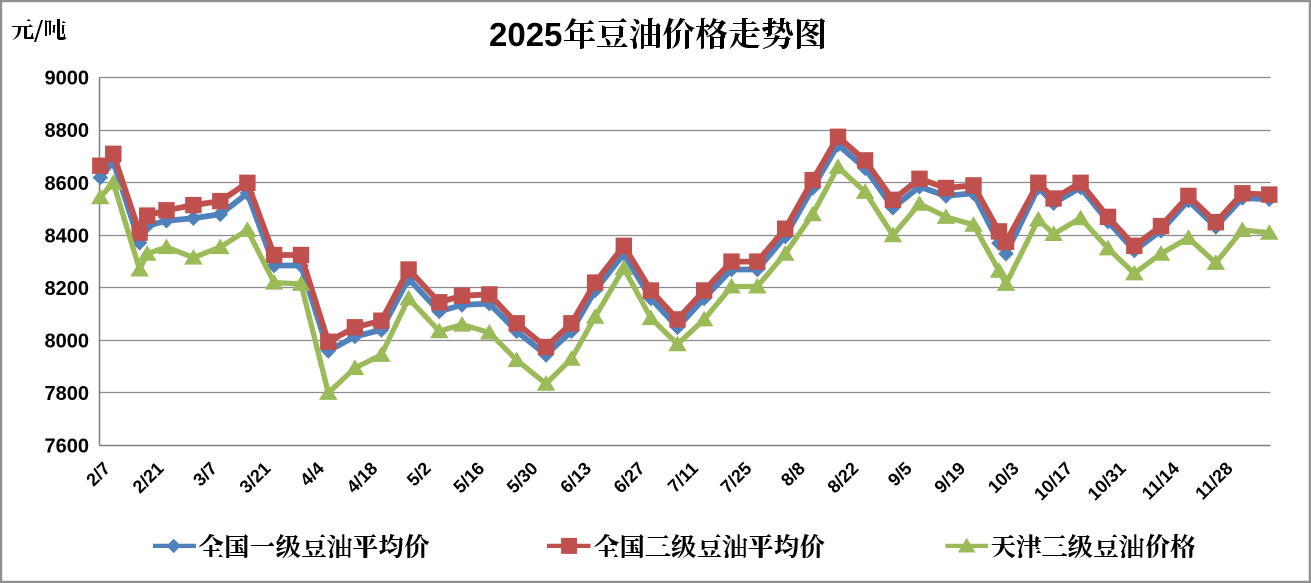  Describe the element at coordinates (67, 131) in the screenshot. I see `svg-text: 8800` at that location.